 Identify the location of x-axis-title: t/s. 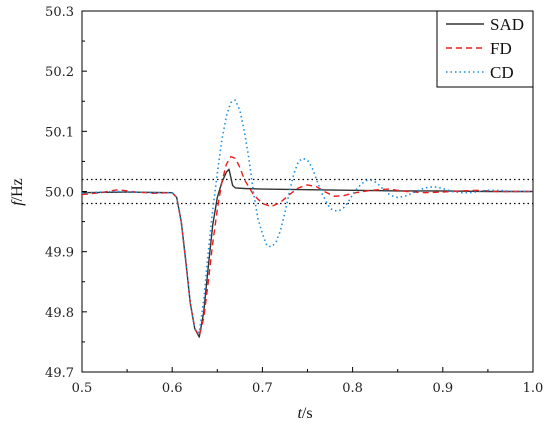
(304, 413).